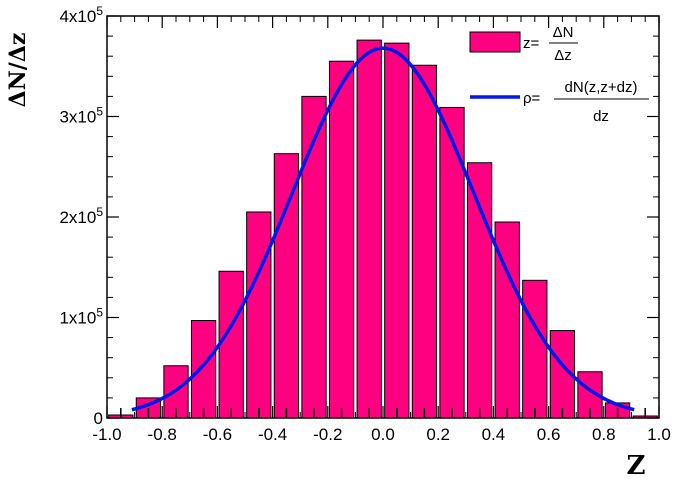 The height and width of the screenshot is (482, 680). What do you see at coordinates (162, 434) in the screenshot?
I see `x-tick-label: -0.8` at bounding box center [162, 434].